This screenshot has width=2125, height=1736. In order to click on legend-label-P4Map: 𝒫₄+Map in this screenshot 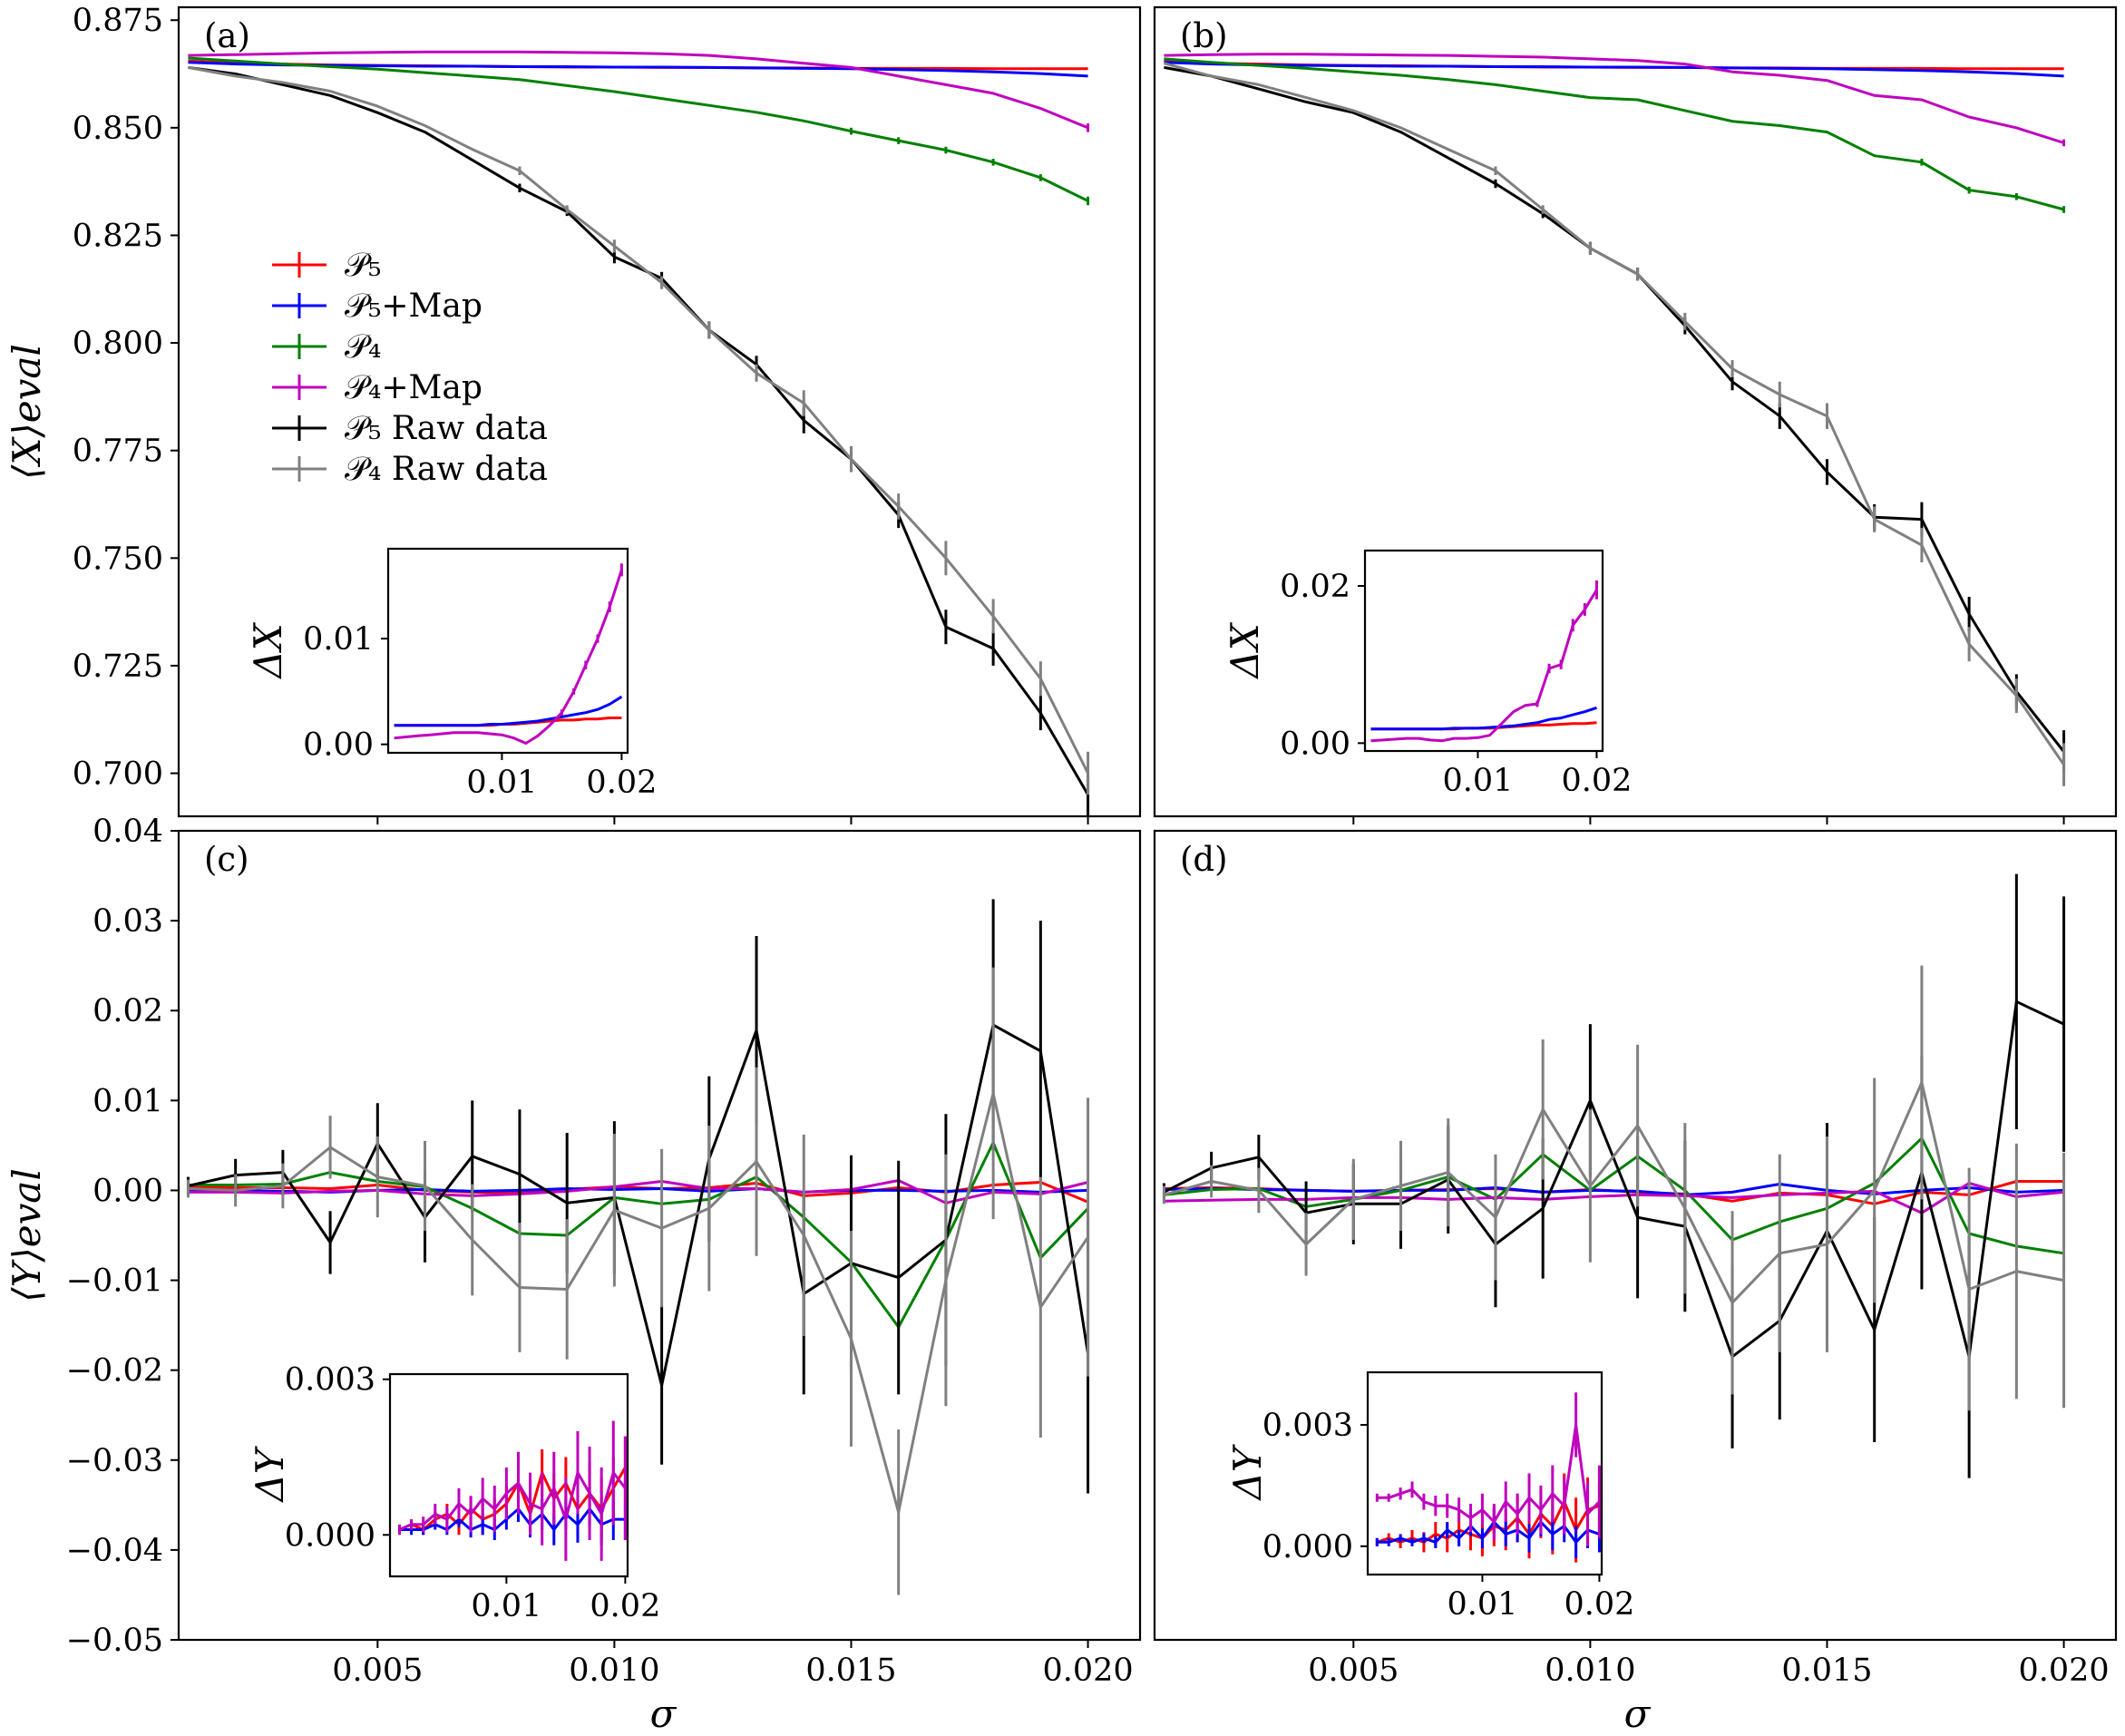, I will do `click(414, 387)`.